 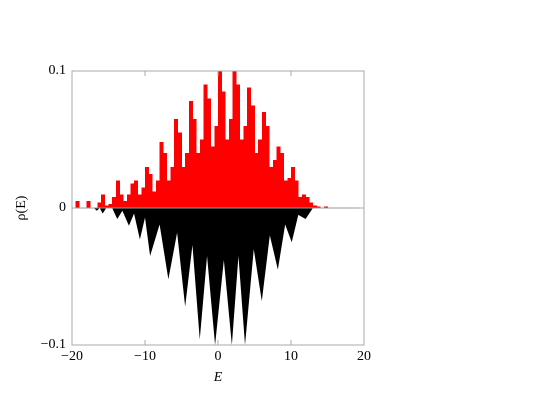 What do you see at coordinates (21, 207) in the screenshot?
I see `y-axis-label: ρ(E)` at bounding box center [21, 207].